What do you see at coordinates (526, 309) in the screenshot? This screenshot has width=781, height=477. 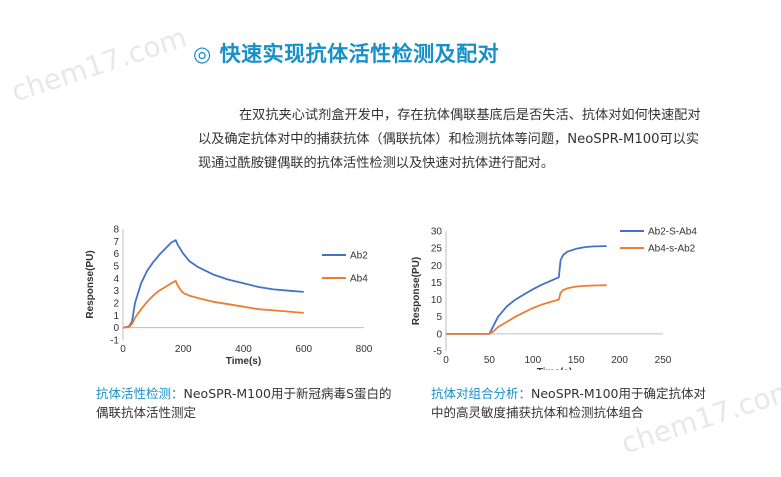 I see `series-line-ab4-s-ab2` at bounding box center [526, 309].